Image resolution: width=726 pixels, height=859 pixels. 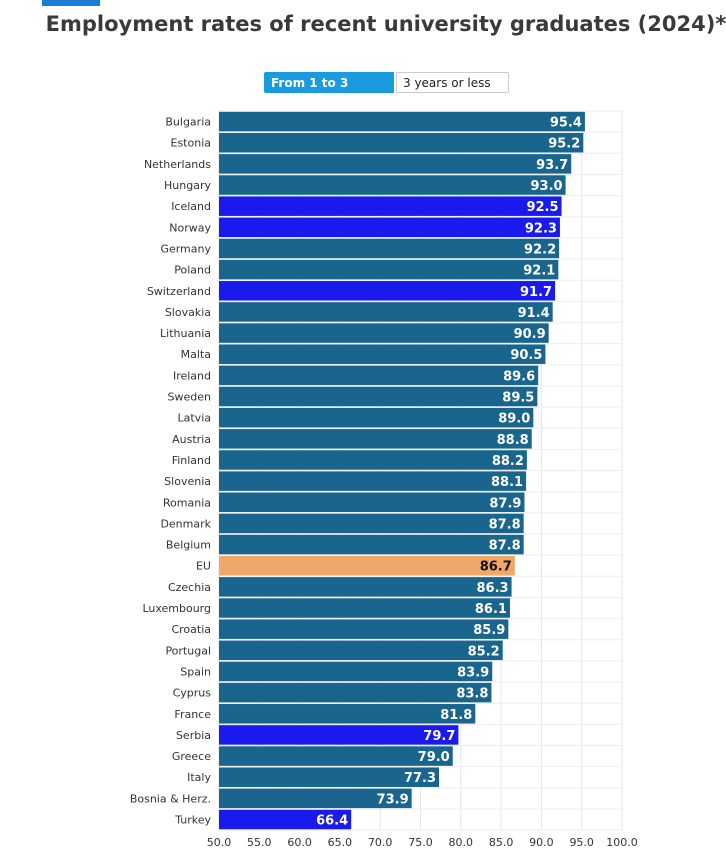 I want to click on category-label: Finland, so click(x=191, y=460).